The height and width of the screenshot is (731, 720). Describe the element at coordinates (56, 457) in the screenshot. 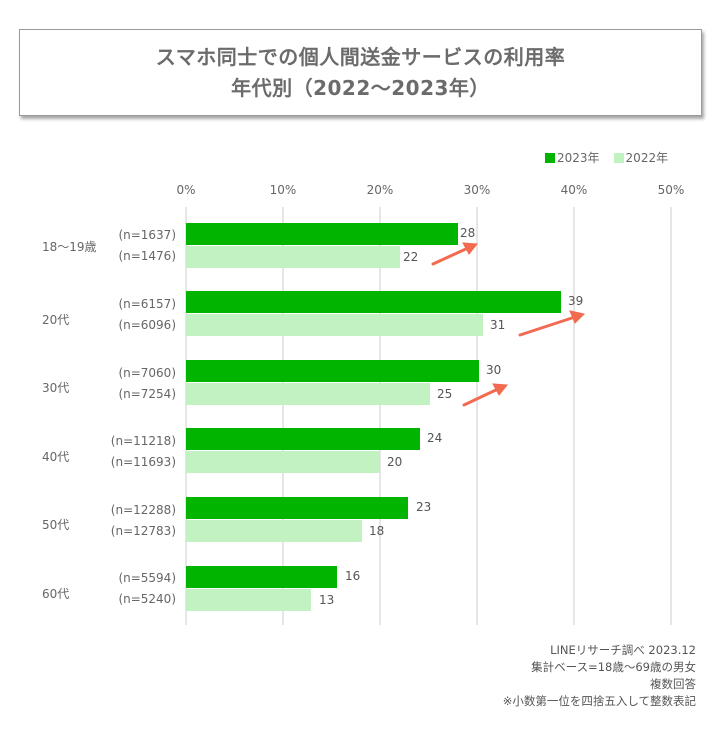

I see `category-label: 40代` at that location.